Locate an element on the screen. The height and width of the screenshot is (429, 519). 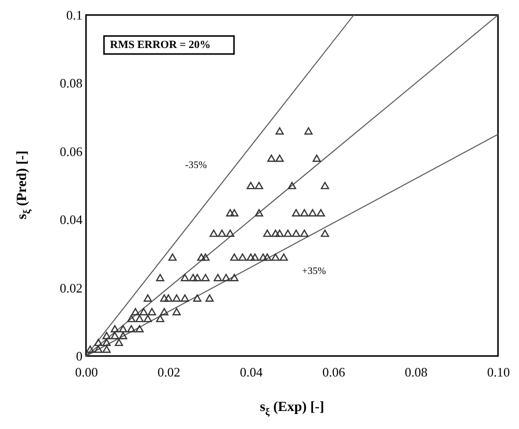
annotation: RMS ERROR = 20% is located at coordinates (160, 45).